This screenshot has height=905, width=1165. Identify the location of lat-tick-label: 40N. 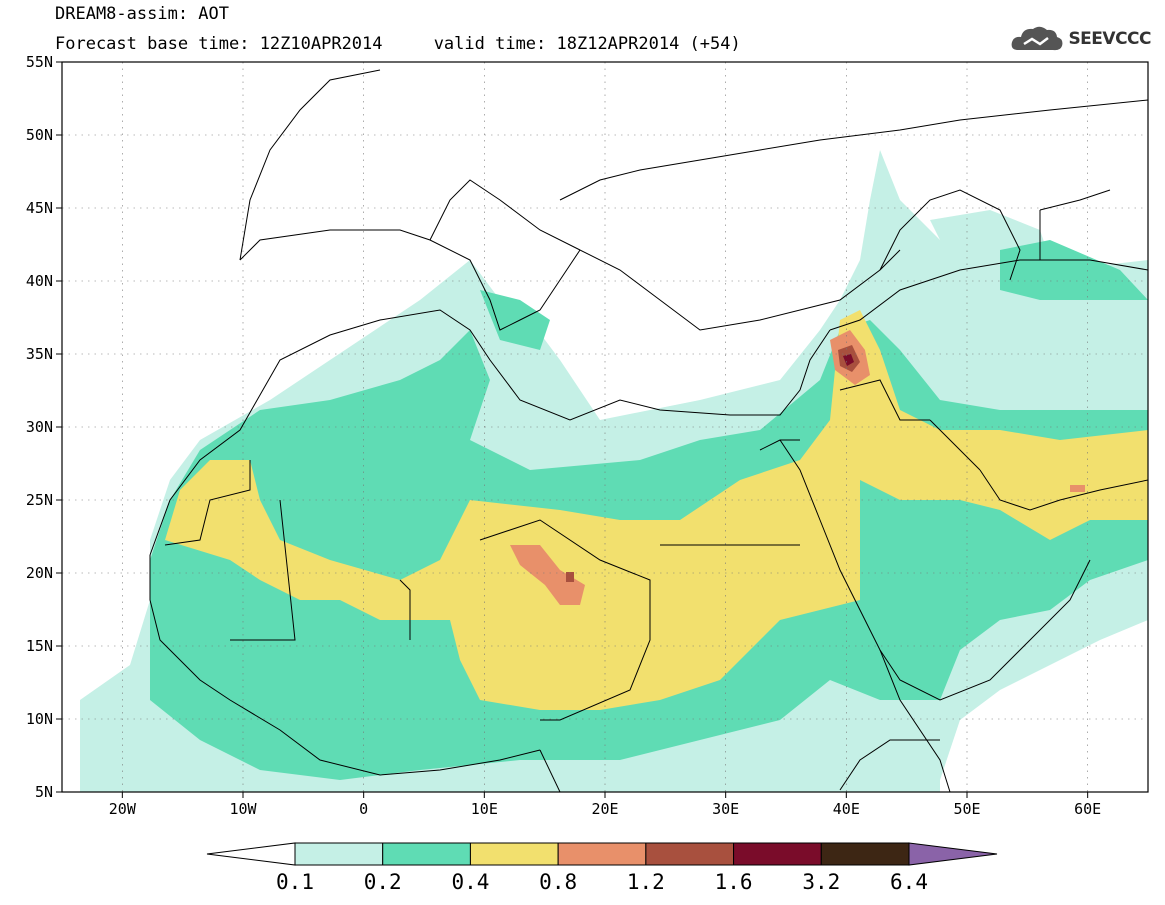
(39, 281).